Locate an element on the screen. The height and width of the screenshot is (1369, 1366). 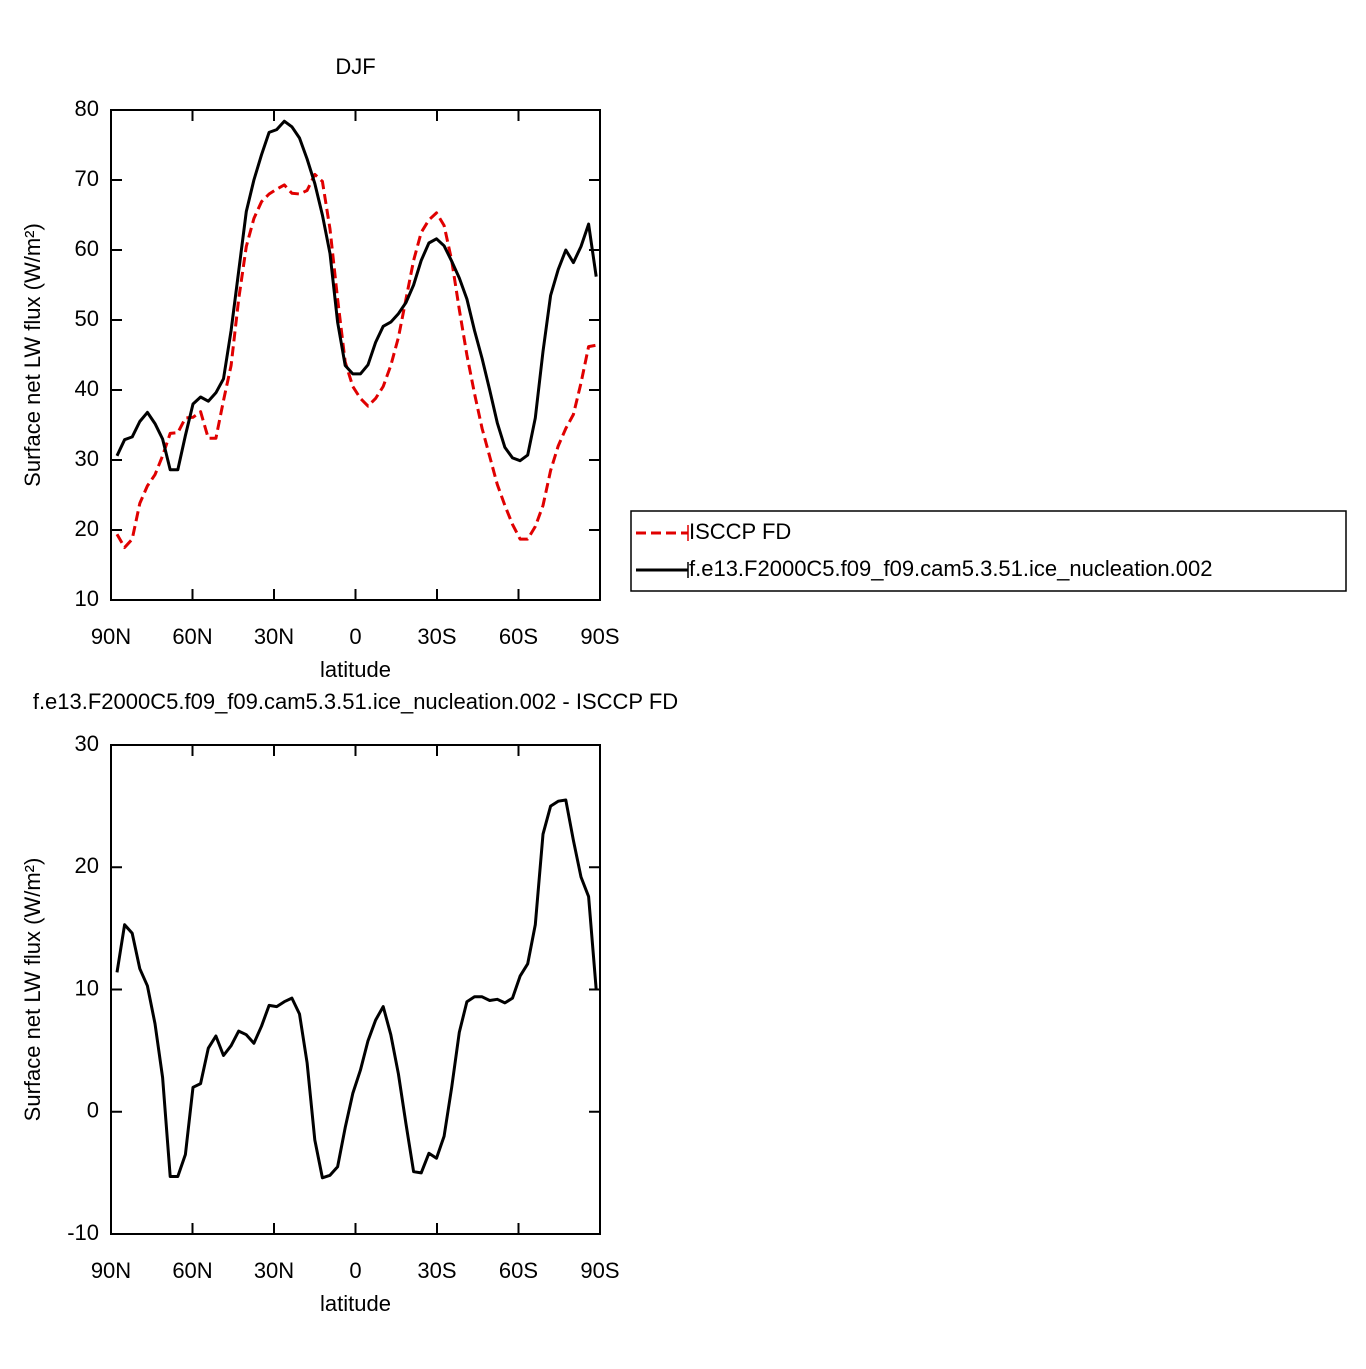
legend-box is located at coordinates (988, 551).